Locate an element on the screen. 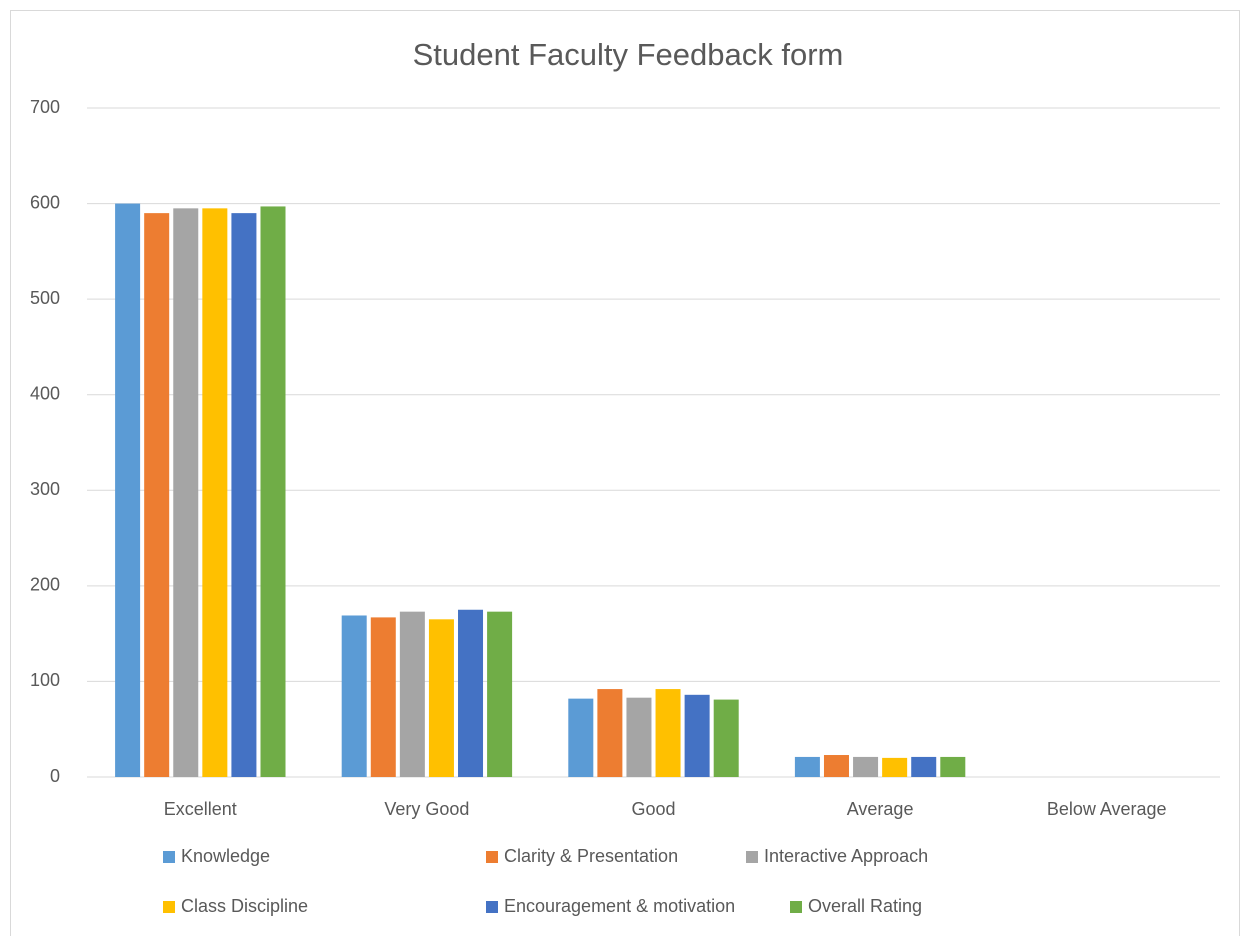  y-tick-label: 600 is located at coordinates (45, 202).